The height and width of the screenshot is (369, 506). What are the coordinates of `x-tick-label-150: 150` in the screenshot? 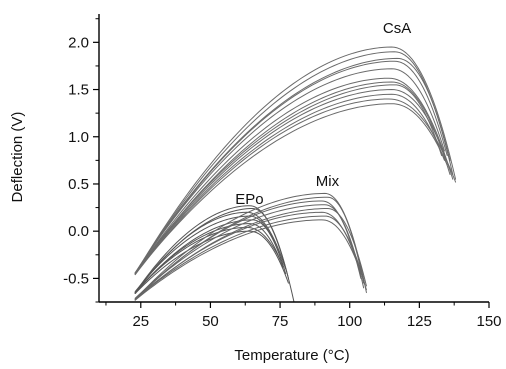 It's located at (488, 321).